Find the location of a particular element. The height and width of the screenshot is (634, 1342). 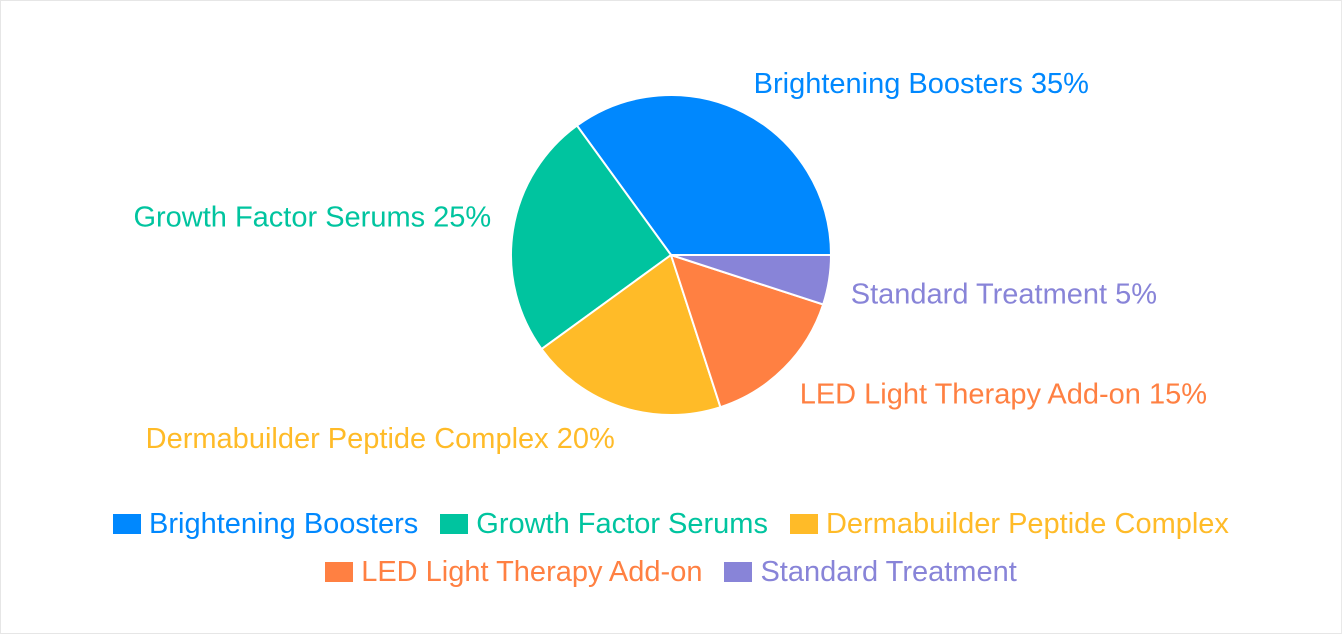

slice-label-standard-treatment: Standard Treatment 5% is located at coordinates (1004, 294).